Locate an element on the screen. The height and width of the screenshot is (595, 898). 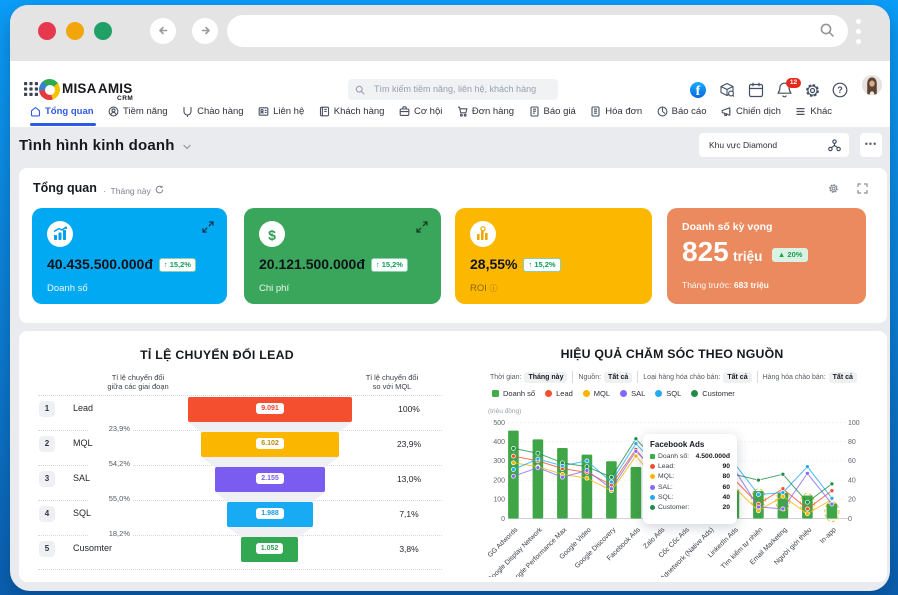
svg-text: 20 is located at coordinates (852, 500).